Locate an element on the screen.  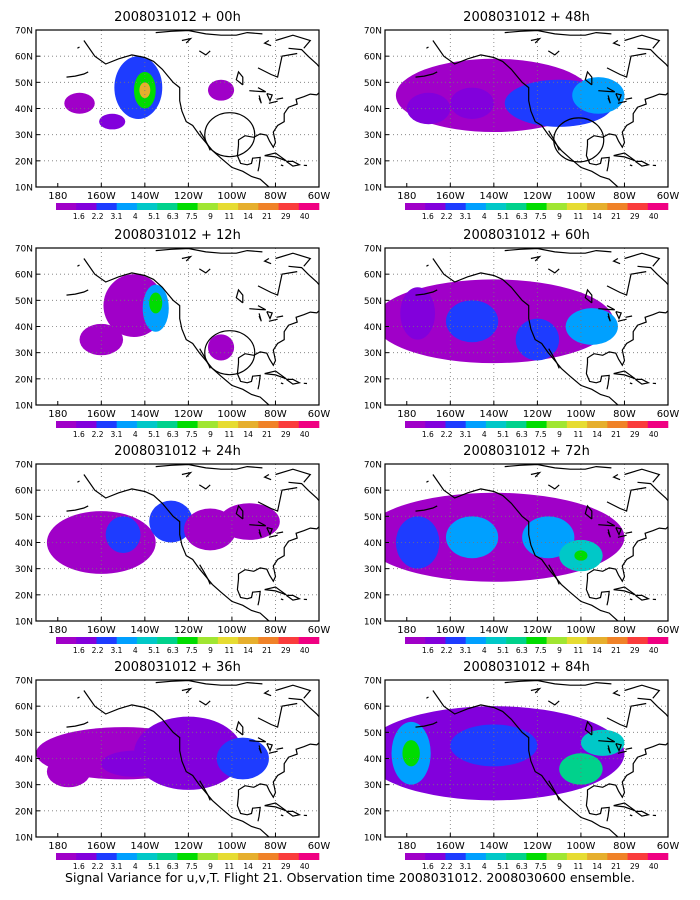
xtick-label: 60W is located at coordinates (319, 196).